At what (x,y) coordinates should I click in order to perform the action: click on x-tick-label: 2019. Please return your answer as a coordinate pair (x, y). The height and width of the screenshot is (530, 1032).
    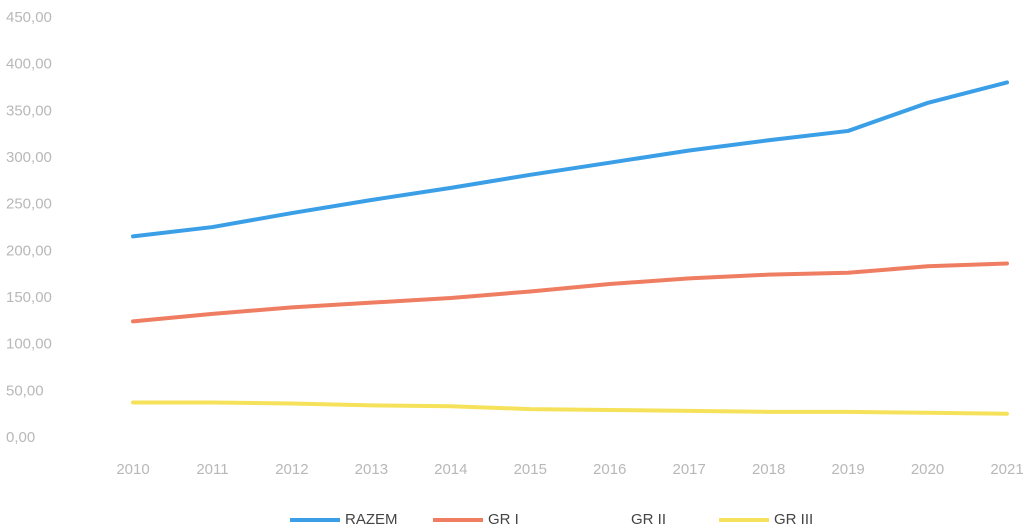
    Looking at the image, I should click on (847, 469).